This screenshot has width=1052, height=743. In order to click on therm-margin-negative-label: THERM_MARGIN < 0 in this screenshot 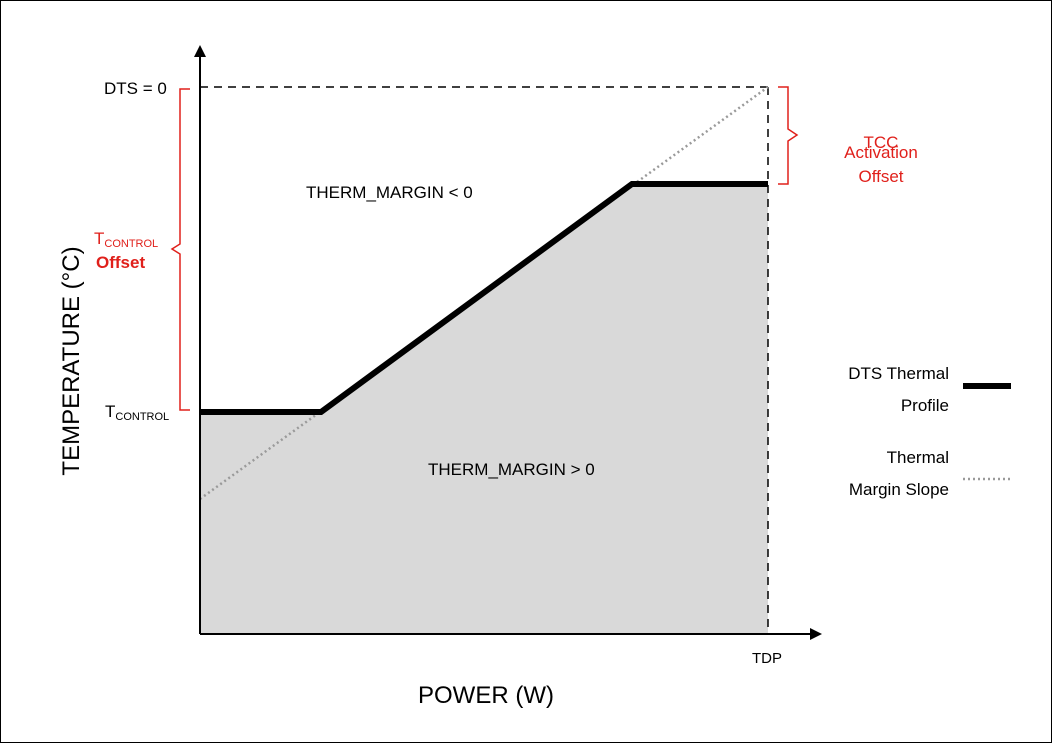, I will do `click(389, 192)`.